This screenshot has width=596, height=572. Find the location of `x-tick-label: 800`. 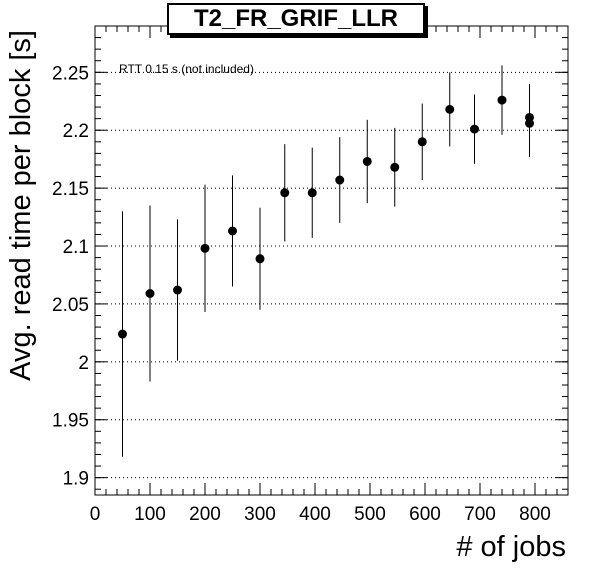

x-tick-label: 800 is located at coordinates (535, 514).